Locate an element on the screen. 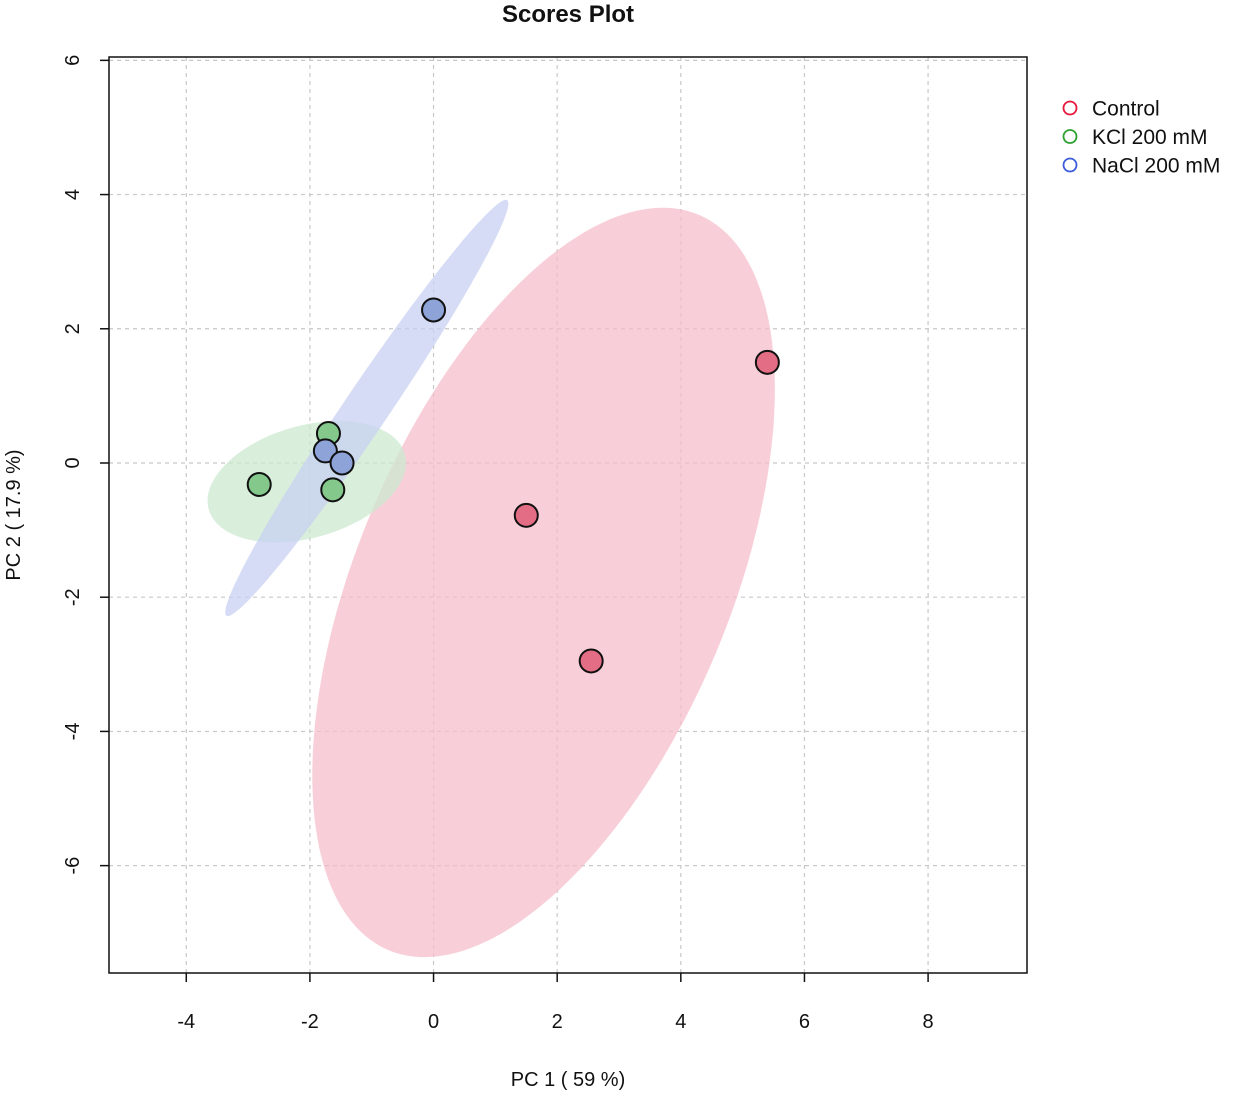 This screenshot has height=1096, width=1243. x-tick-label: 6 is located at coordinates (804, 1022).